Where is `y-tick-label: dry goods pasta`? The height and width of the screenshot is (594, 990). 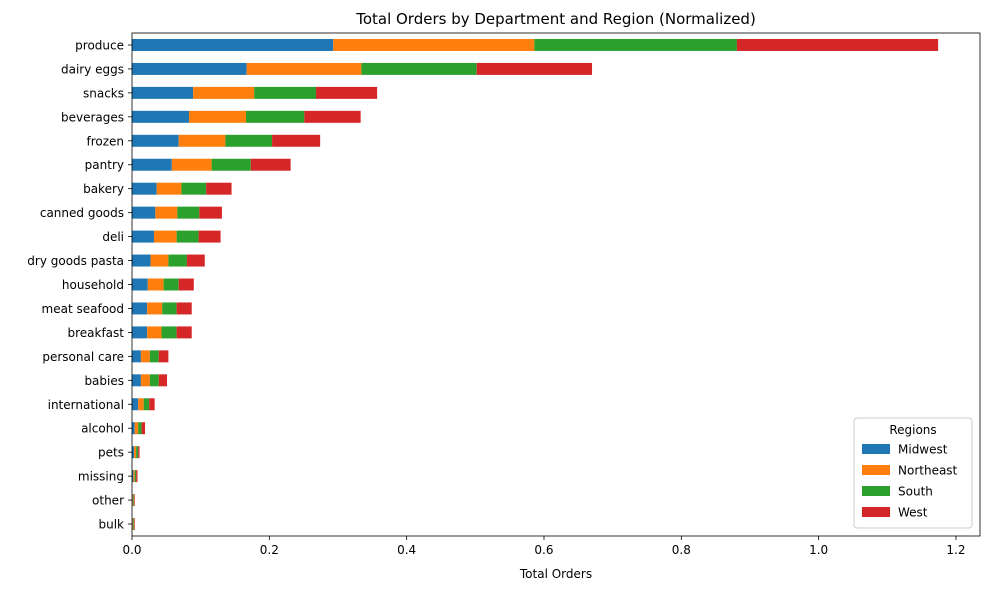
y-tick-label: dry goods pasta is located at coordinates (75, 261).